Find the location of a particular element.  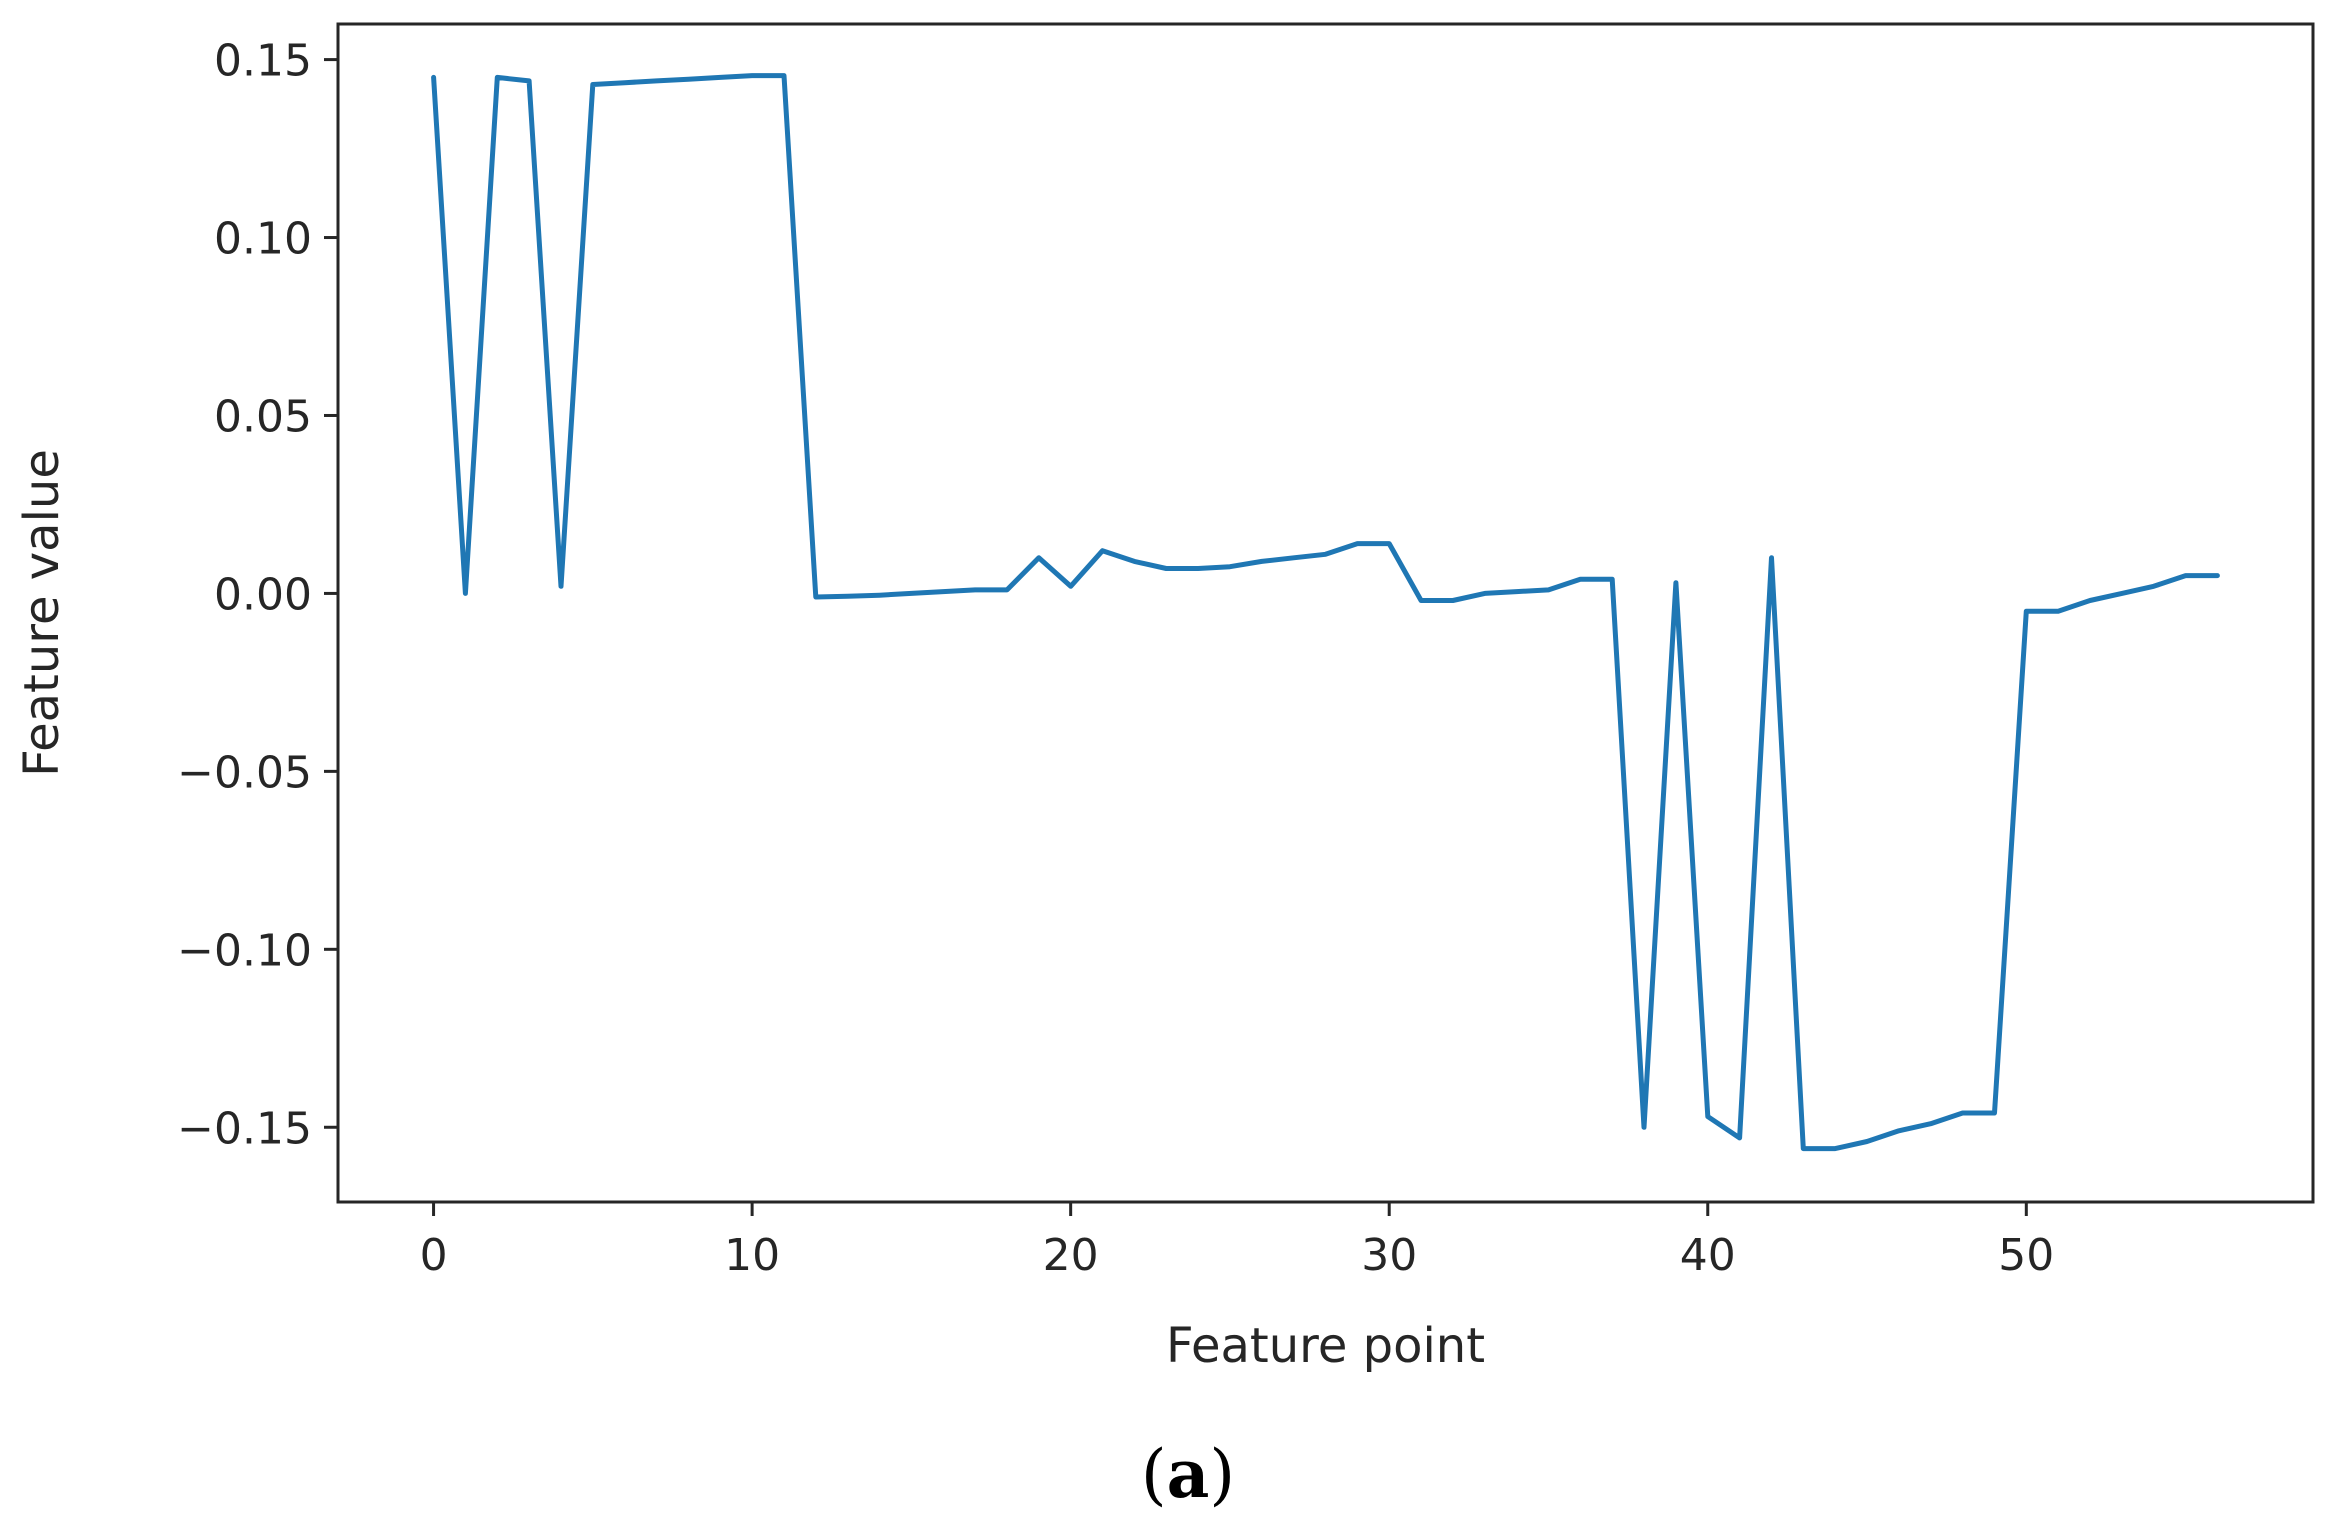

x-tick-label: 0 is located at coordinates (434, 1255).